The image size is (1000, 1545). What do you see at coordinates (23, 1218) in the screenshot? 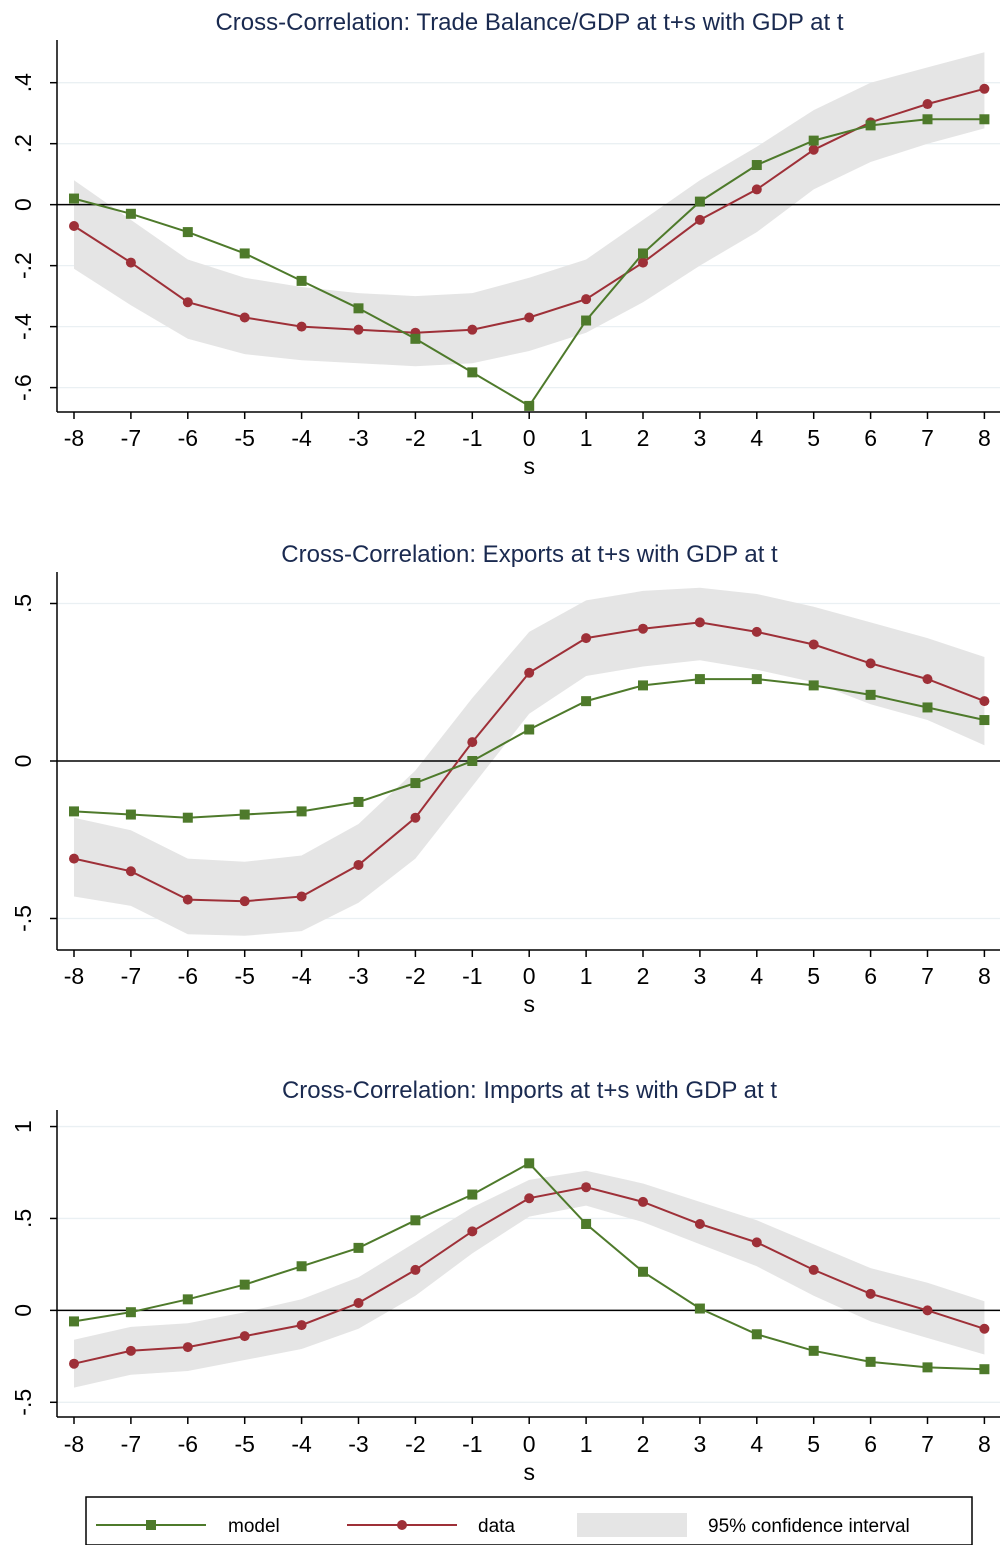
I see `y-tick-label: .5` at bounding box center [23, 1218].